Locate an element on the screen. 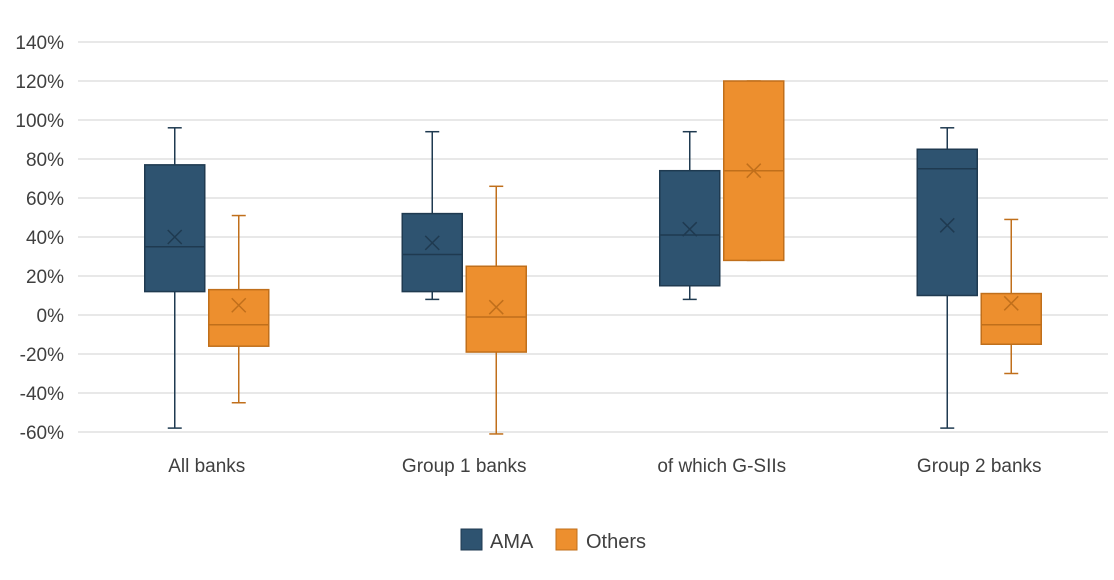 Image resolution: width=1114 pixels, height=580 pixels. box-ama-all-banks is located at coordinates (175, 278).